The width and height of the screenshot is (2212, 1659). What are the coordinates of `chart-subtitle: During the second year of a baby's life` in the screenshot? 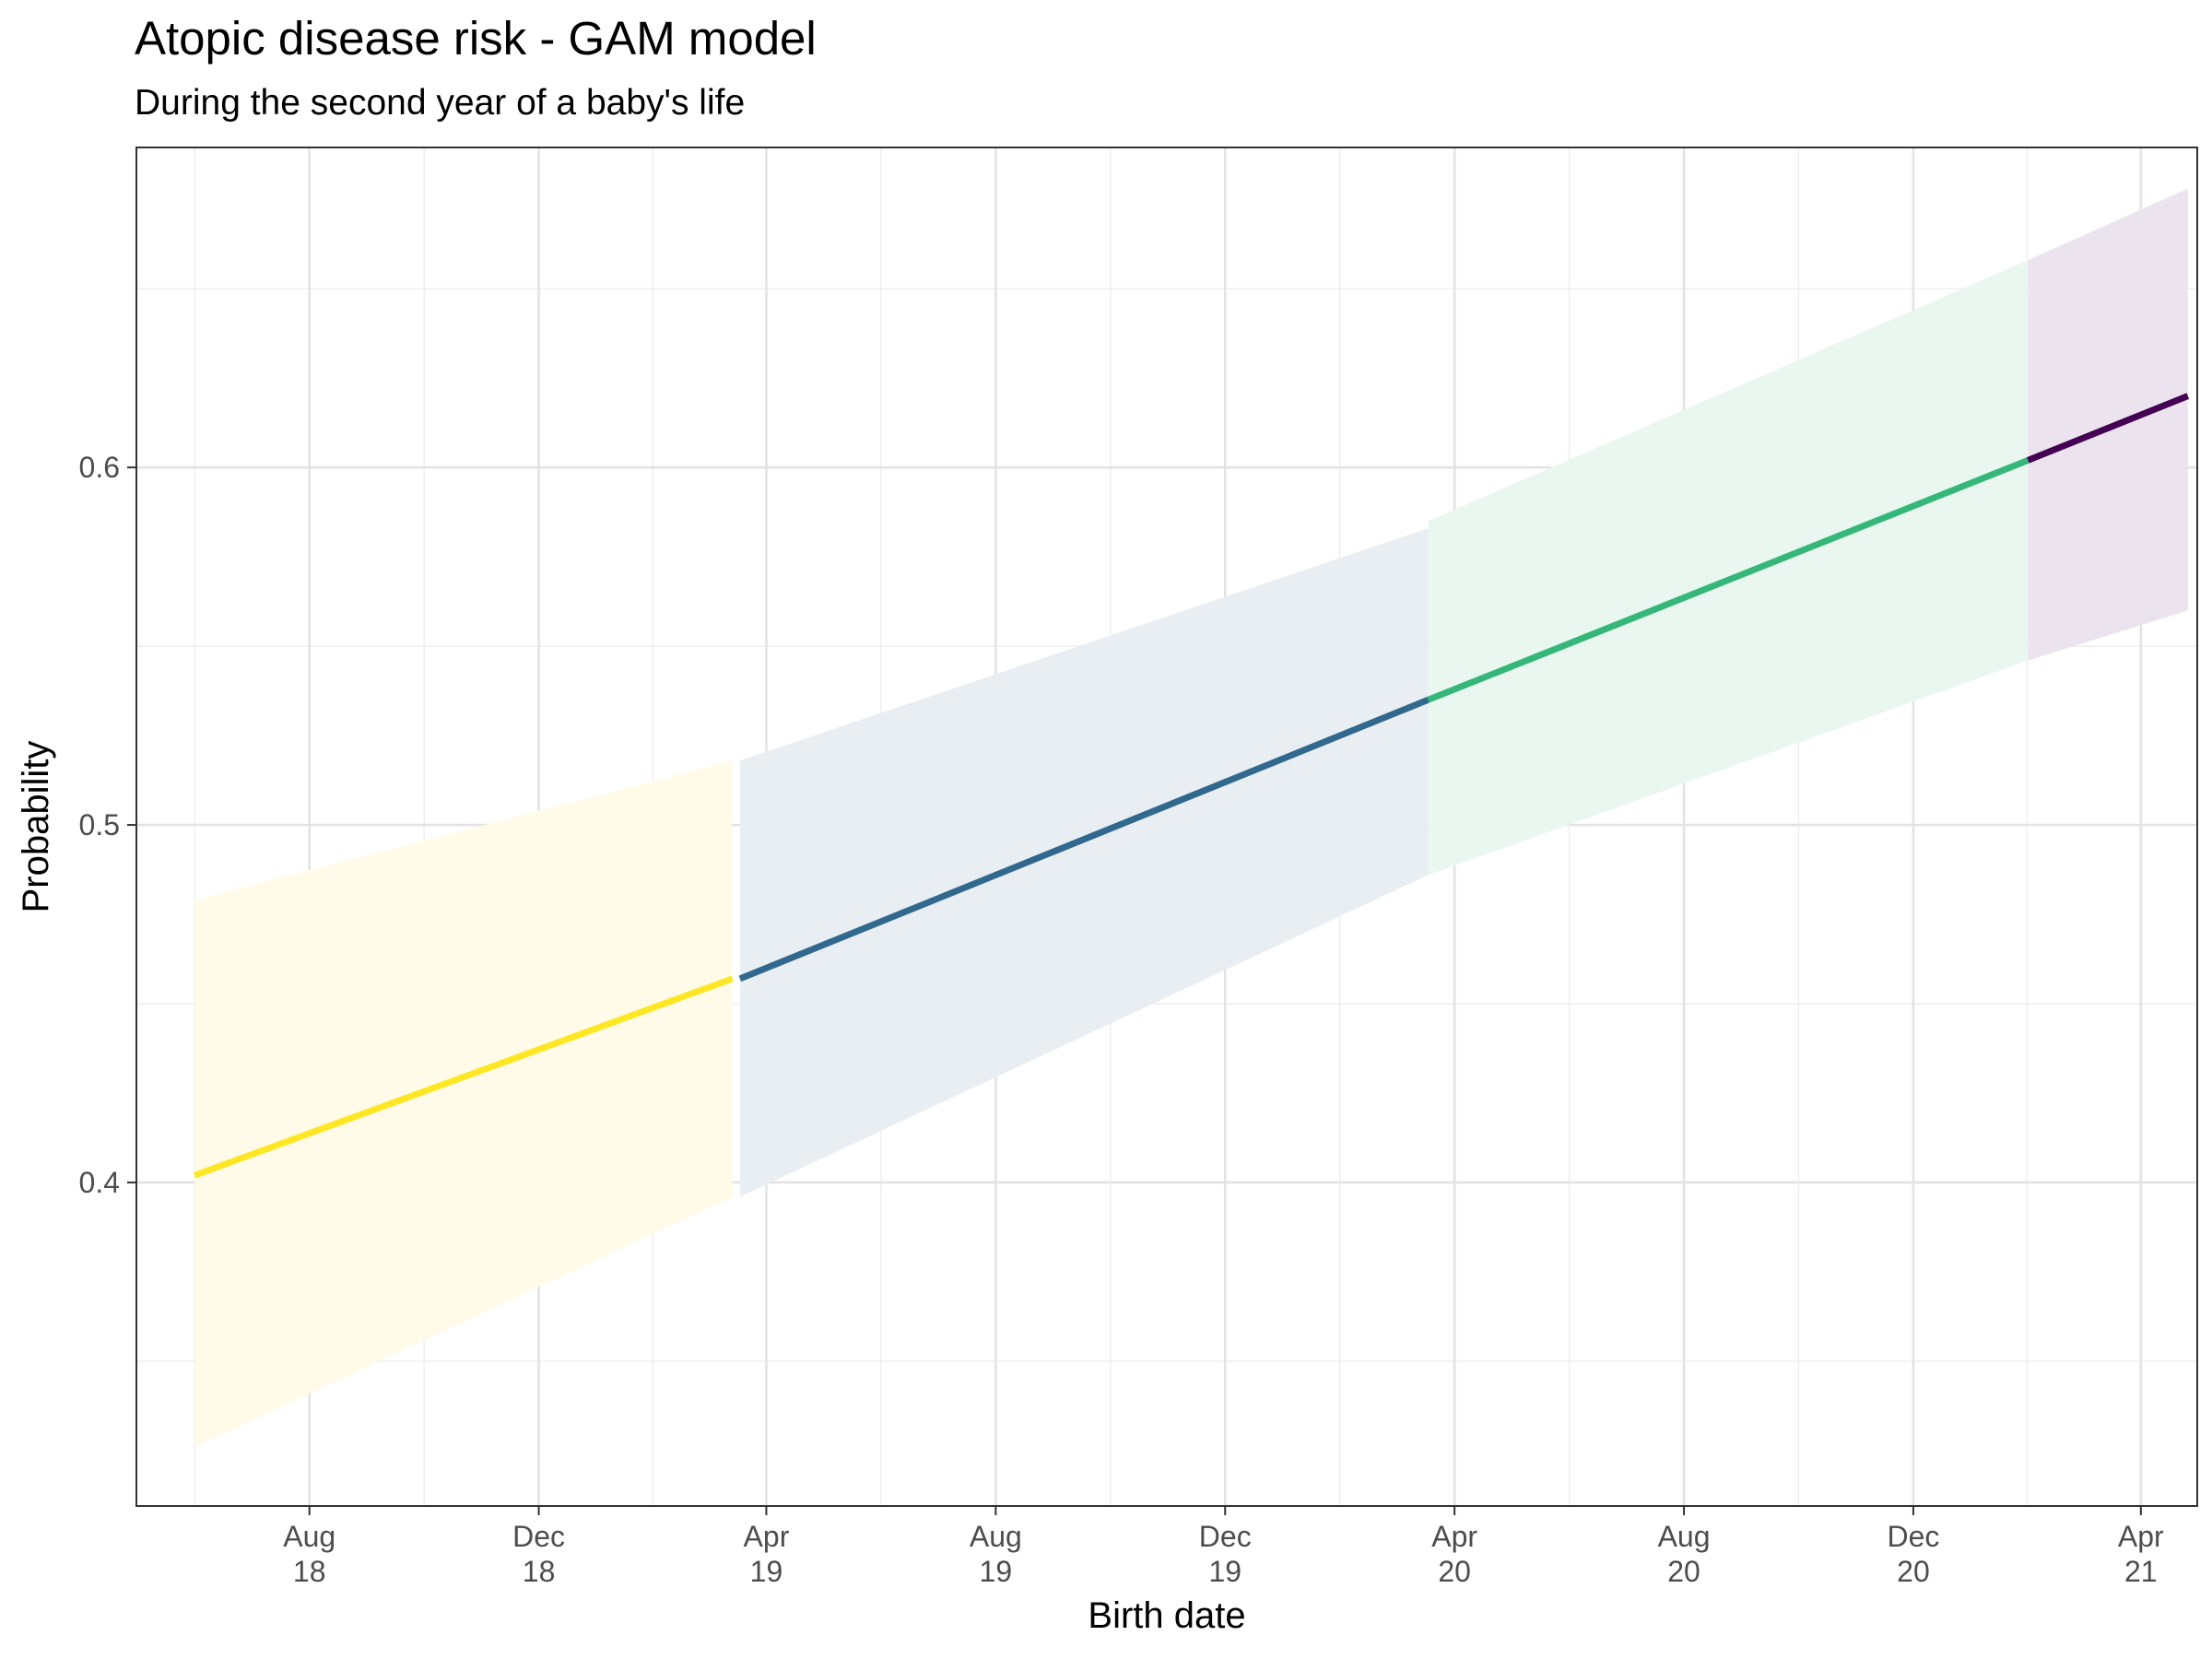 It's located at (440, 103).